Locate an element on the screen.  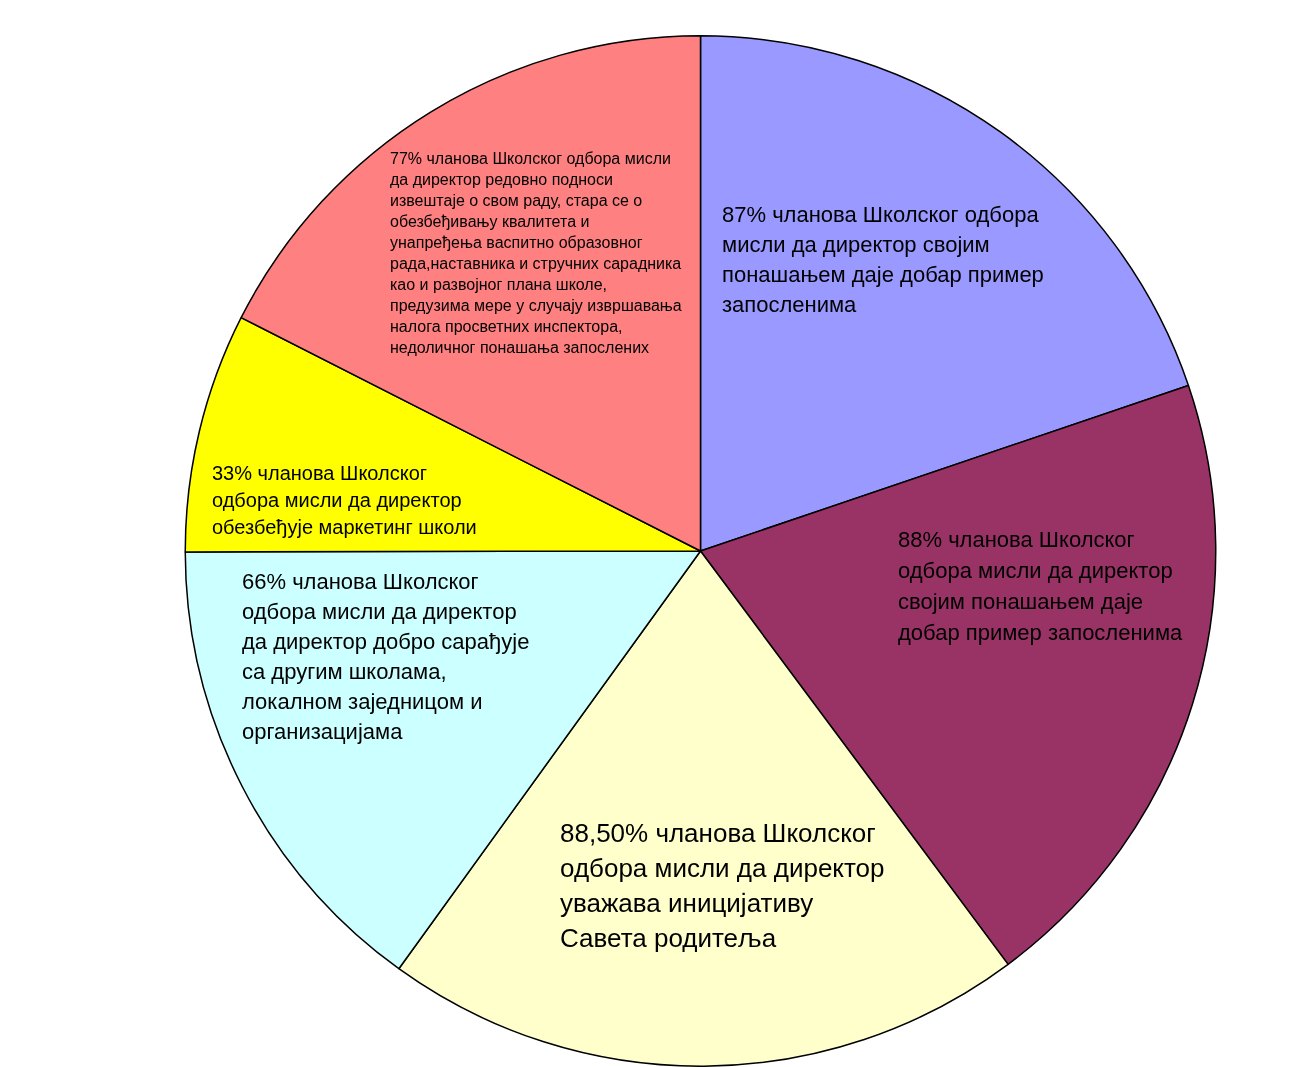
slice-label: 88% чланова Школског одбора мисли да директор својим понашањем даје добар пример запосленима is located at coordinates (1040, 586).